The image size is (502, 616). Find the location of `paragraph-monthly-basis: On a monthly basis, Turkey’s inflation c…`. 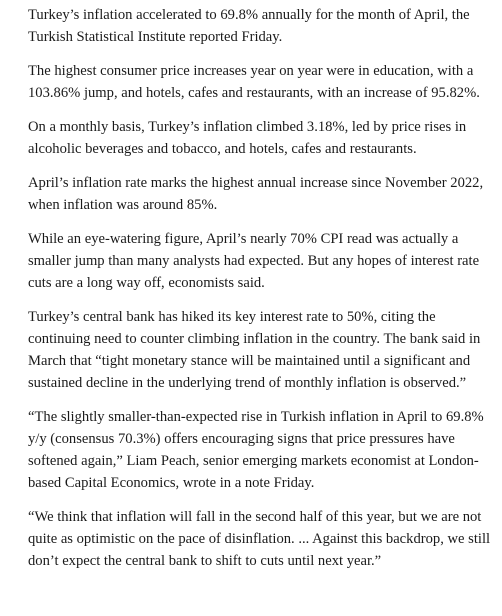

paragraph-monthly-basis: On a monthly basis, Turkey’s inflation c… is located at coordinates (262, 138).